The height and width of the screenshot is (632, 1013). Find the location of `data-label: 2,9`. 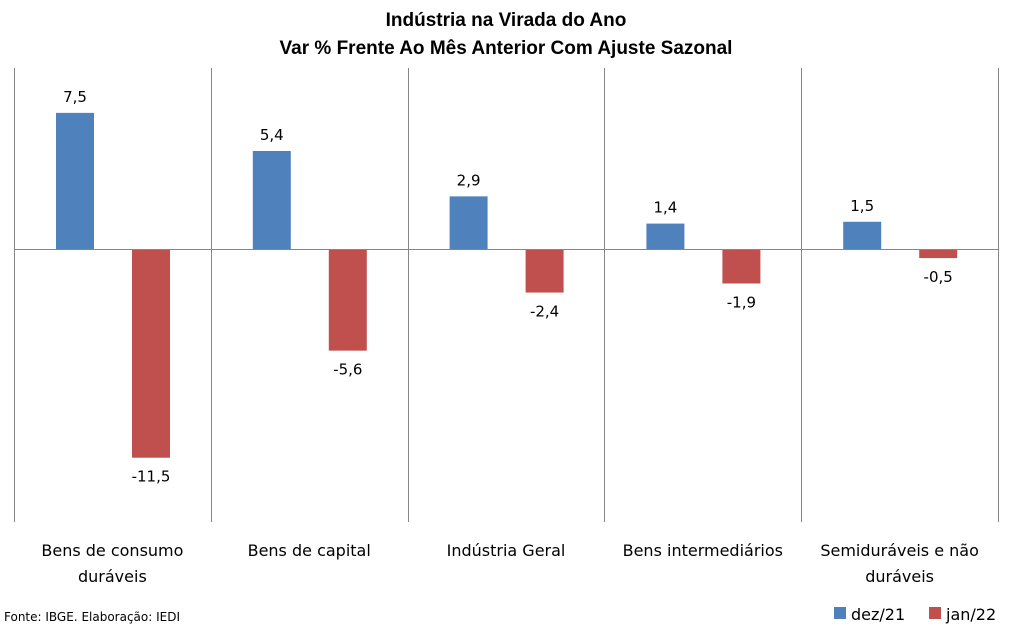

data-label: 2,9 is located at coordinates (469, 180).